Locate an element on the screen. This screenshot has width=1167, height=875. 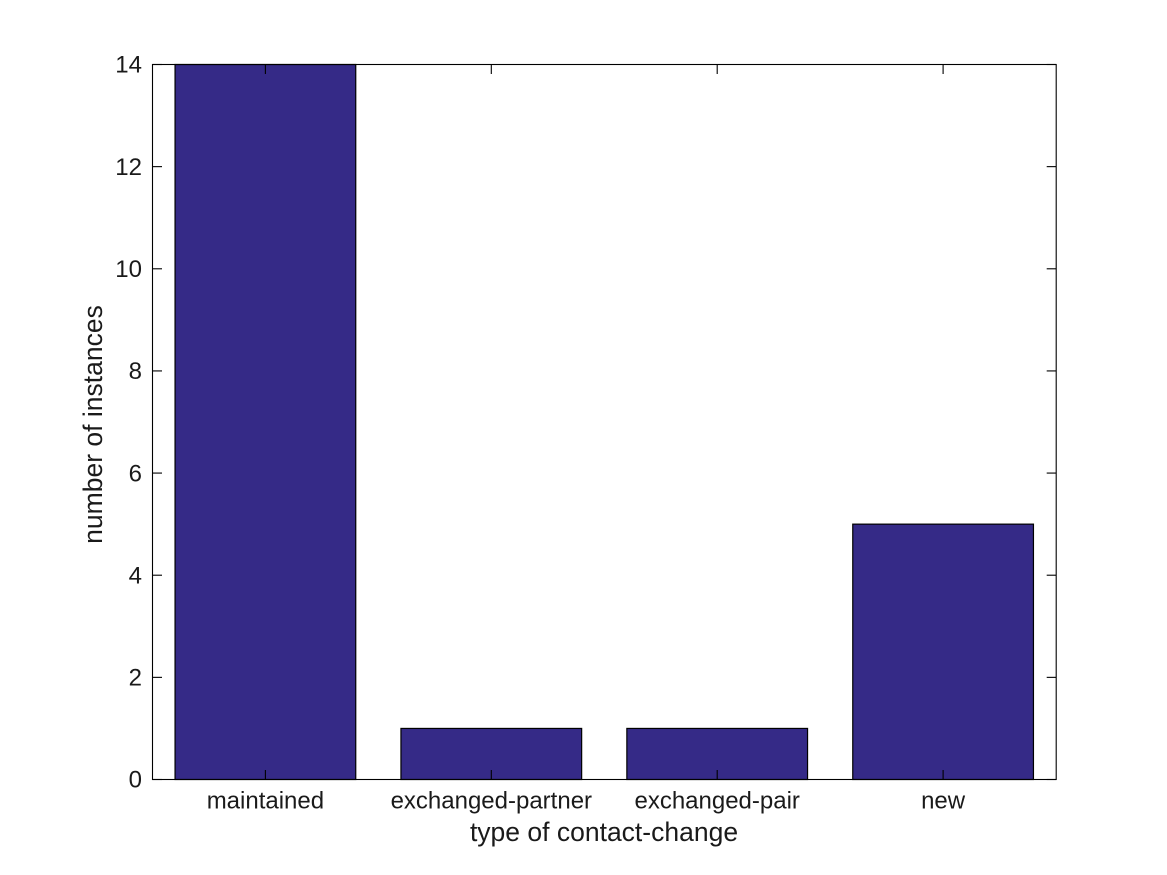
svg-text: 6 is located at coordinates (135, 473).